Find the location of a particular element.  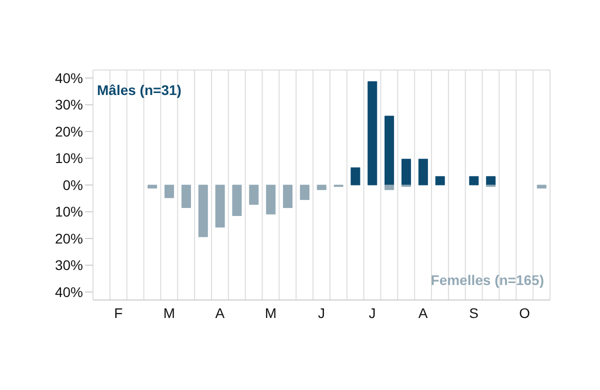

text: Femelles (n=165) is located at coordinates (487, 280).